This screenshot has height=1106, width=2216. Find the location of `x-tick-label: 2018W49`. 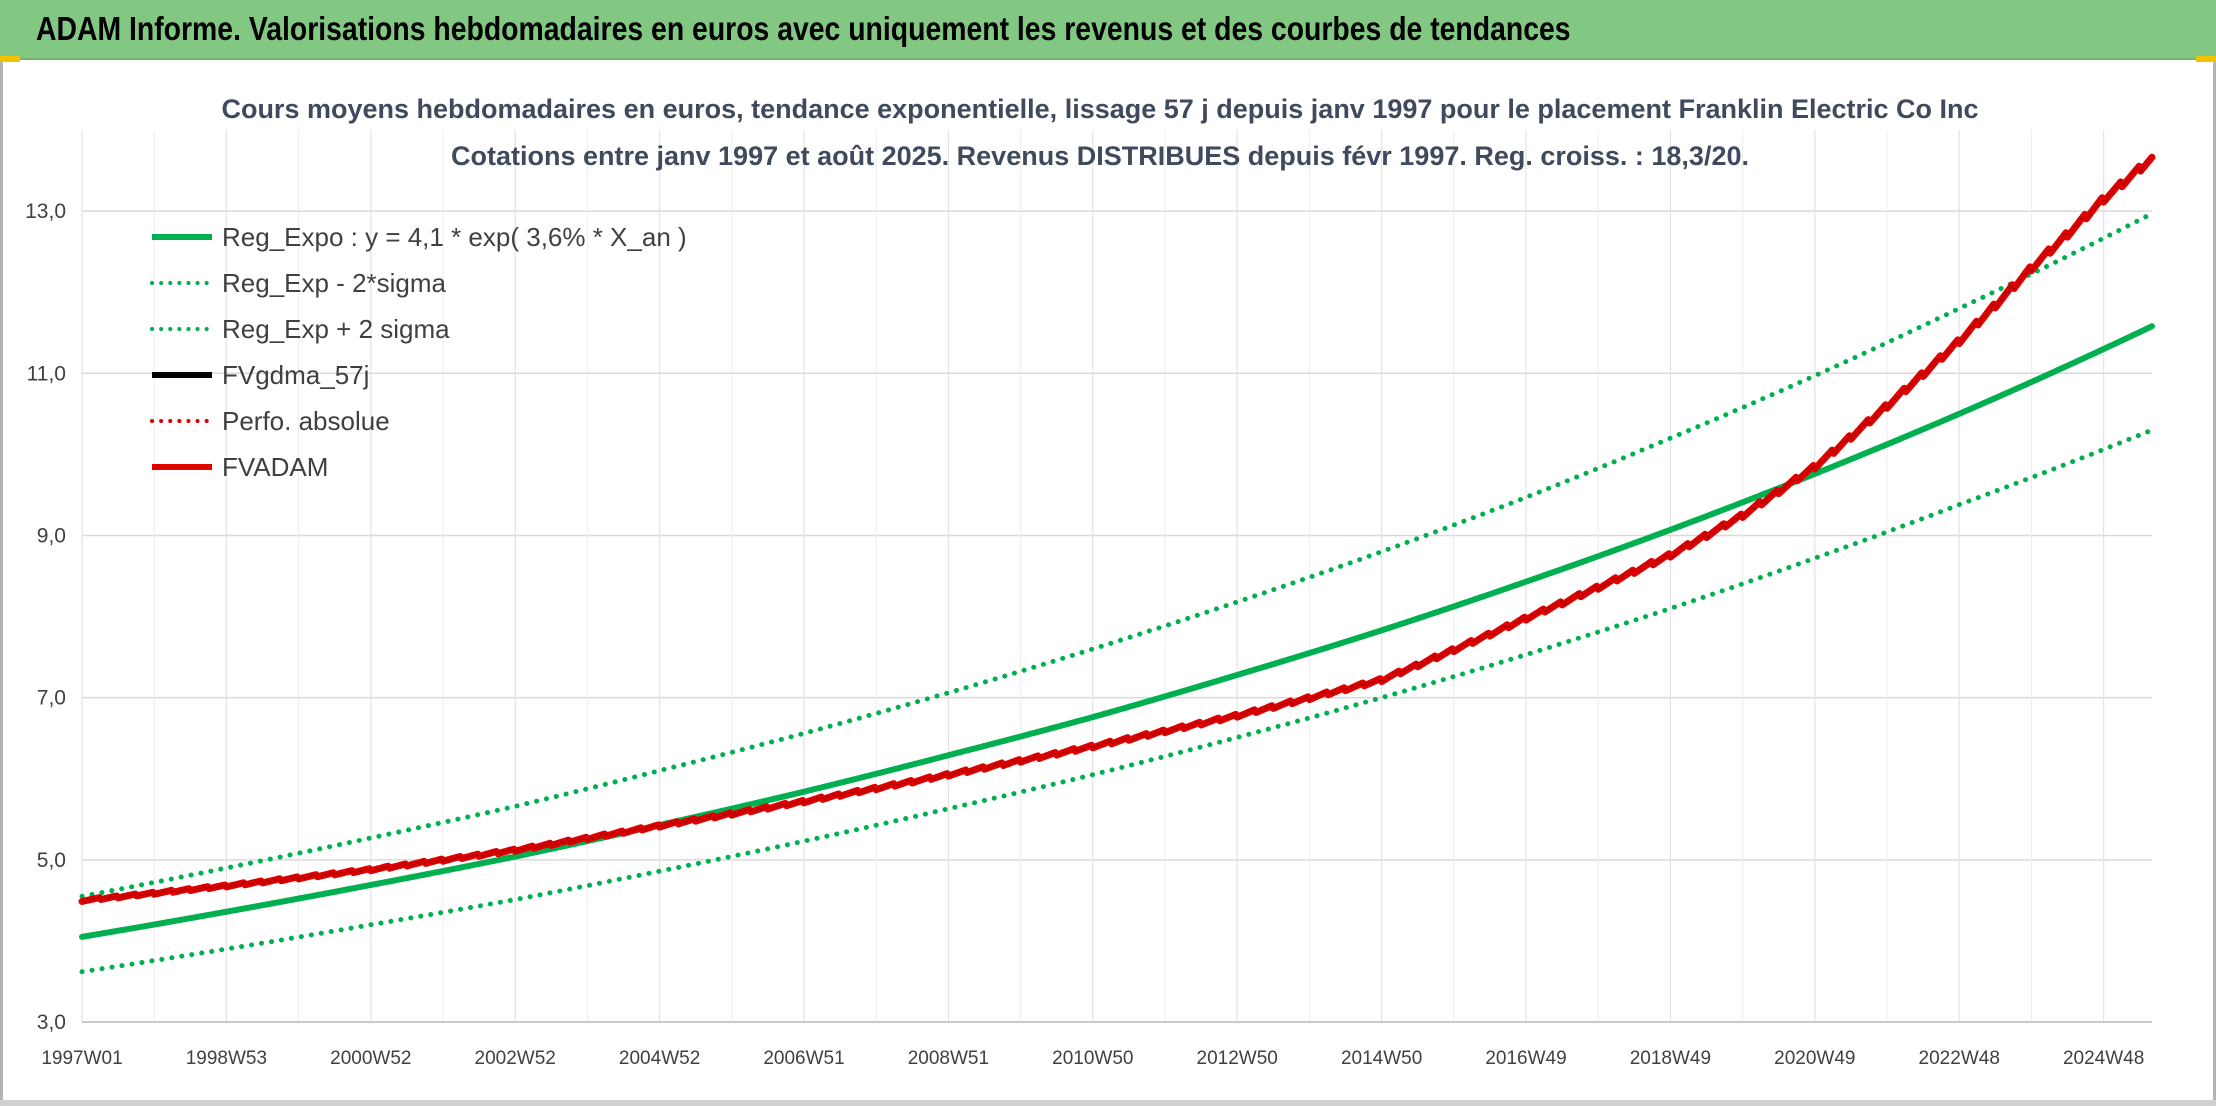

x-tick-label: 2018W49 is located at coordinates (1670, 1058).